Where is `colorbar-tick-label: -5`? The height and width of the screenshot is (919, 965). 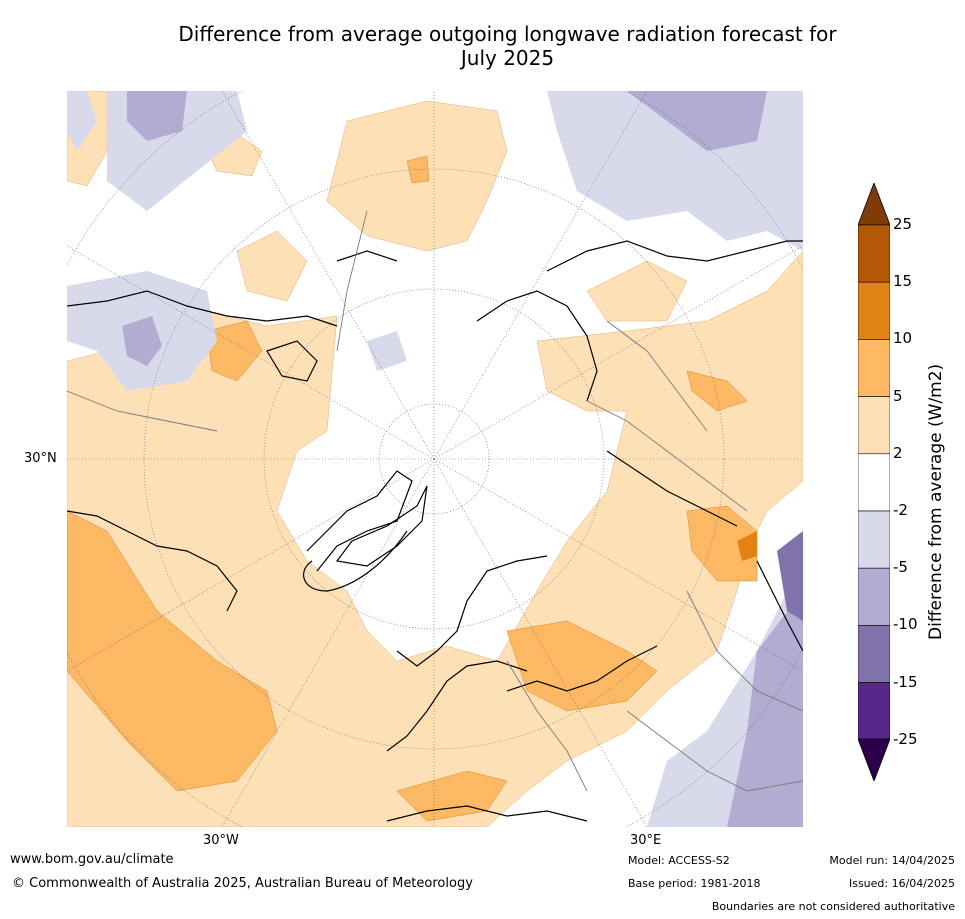
colorbar-tick-label: -5 is located at coordinates (900, 567).